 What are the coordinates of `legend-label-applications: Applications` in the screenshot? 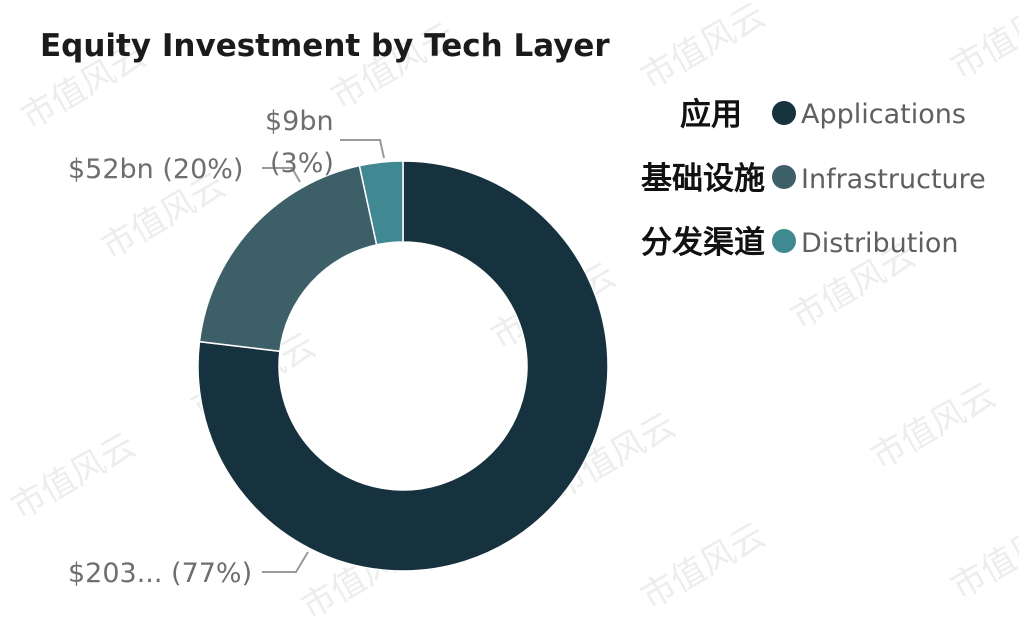 It's located at (883, 114).